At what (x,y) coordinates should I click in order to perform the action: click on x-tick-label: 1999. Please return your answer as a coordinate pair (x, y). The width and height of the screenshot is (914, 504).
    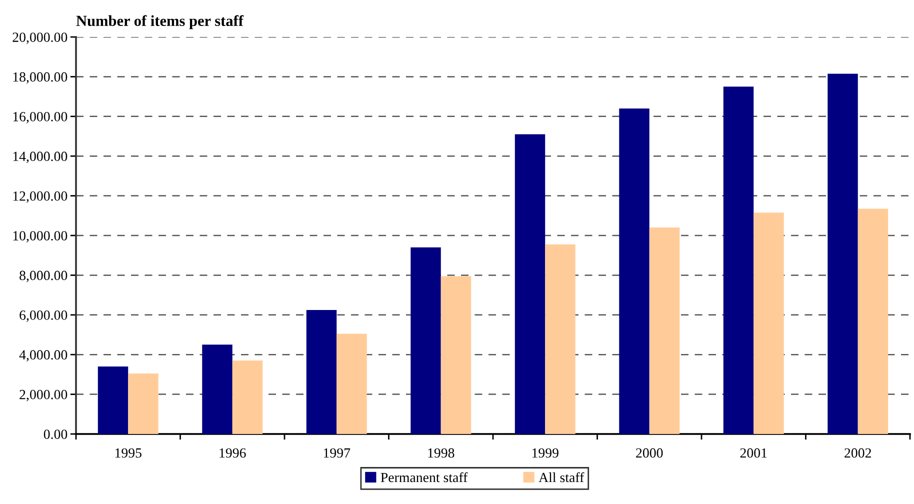
    Looking at the image, I should click on (545, 453).